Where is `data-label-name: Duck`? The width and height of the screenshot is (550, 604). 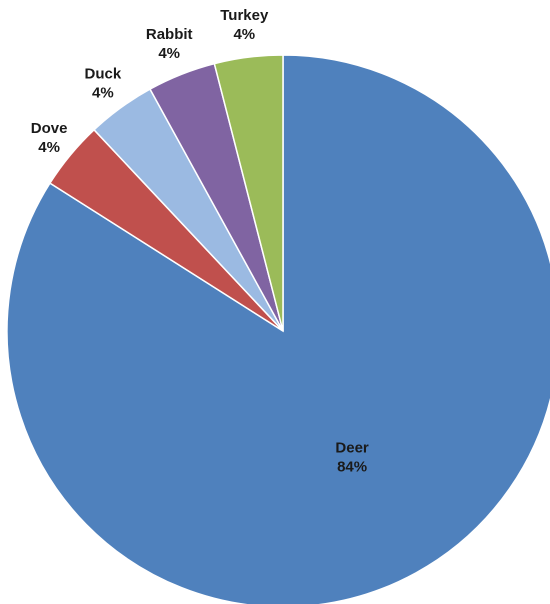 data-label-name: Duck is located at coordinates (103, 74).